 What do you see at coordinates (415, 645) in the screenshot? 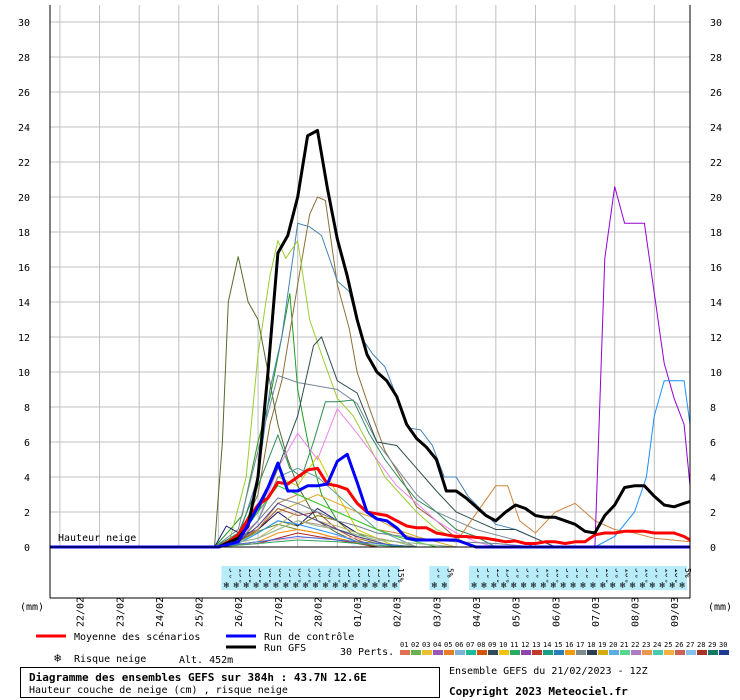
I see `legend-pert-number: 02` at bounding box center [415, 645].